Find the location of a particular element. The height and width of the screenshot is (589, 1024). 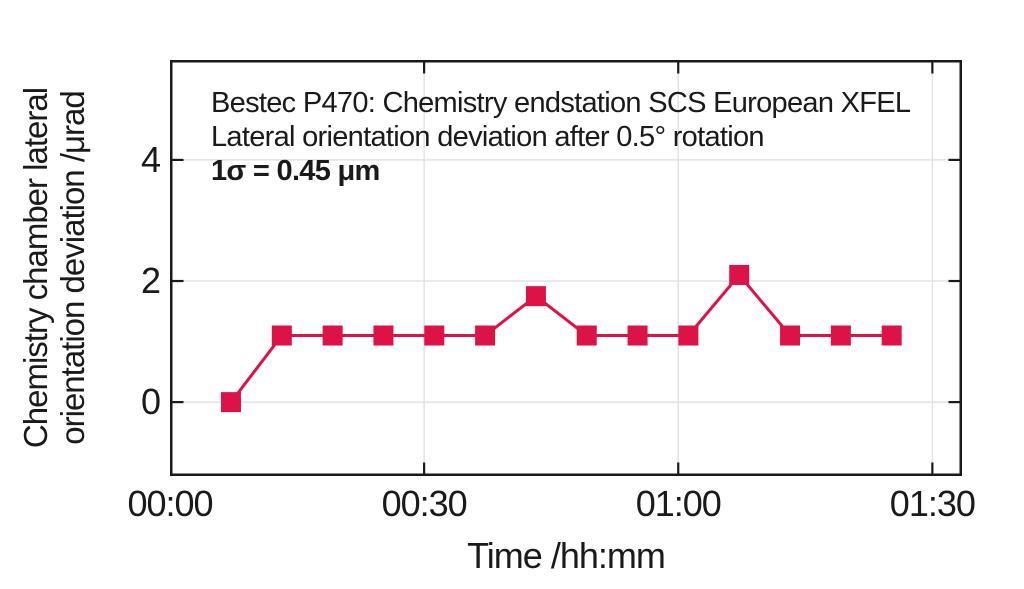

x-tick-label: 00:00 is located at coordinates (170, 503).